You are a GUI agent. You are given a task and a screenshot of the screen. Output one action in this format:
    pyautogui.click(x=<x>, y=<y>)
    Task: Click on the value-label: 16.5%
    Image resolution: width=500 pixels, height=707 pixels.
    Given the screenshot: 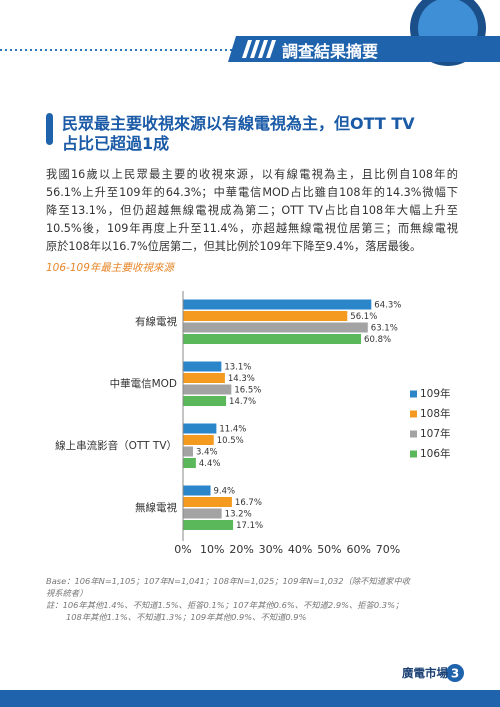 What is the action you would take?
    pyautogui.click(x=247, y=390)
    